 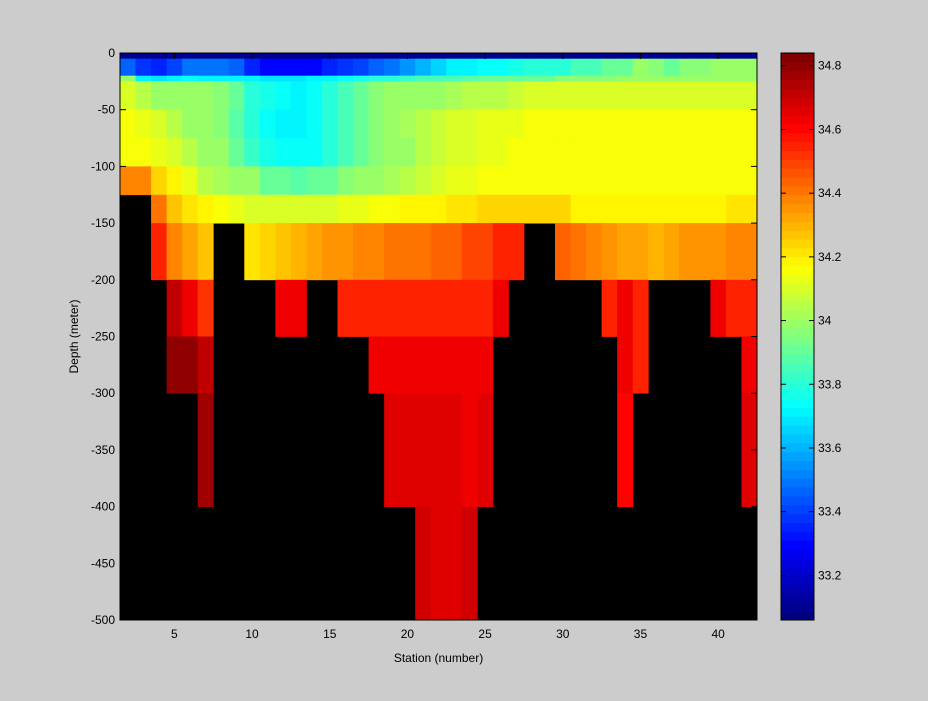 I want to click on x-tick-label: 35, so click(x=641, y=634).